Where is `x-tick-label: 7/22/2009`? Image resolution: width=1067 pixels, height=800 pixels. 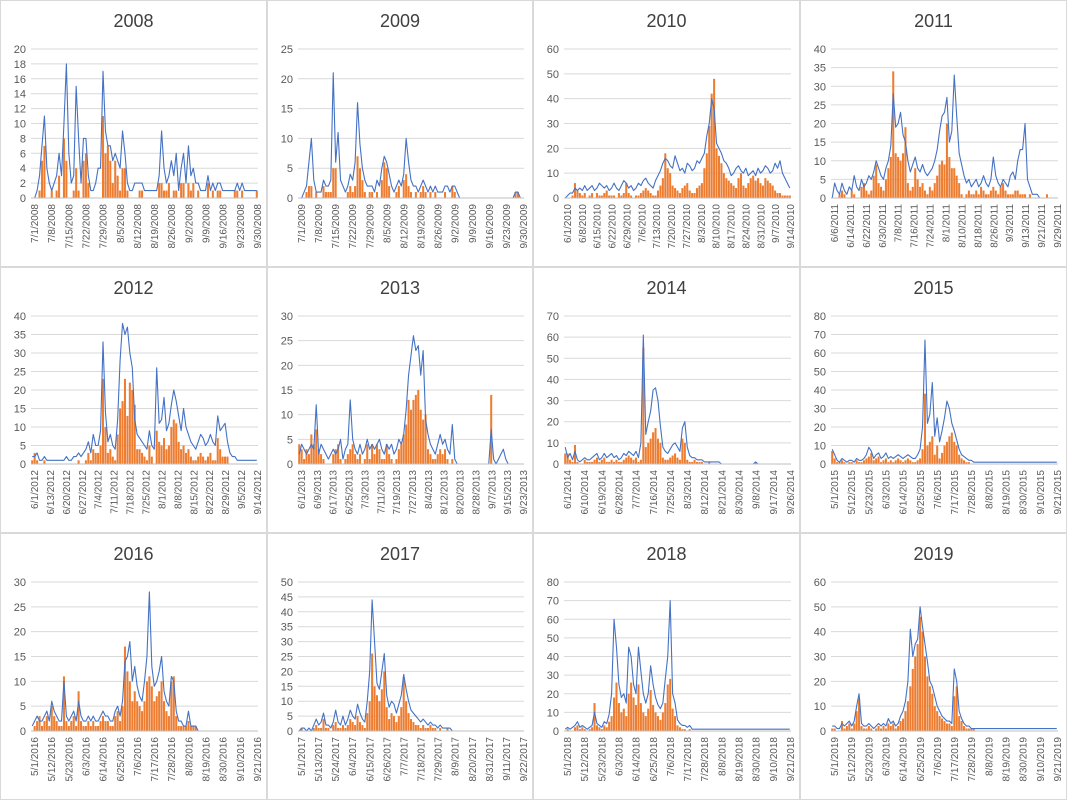
x-tick-label: 7/22/2009 is located at coordinates (353, 226).